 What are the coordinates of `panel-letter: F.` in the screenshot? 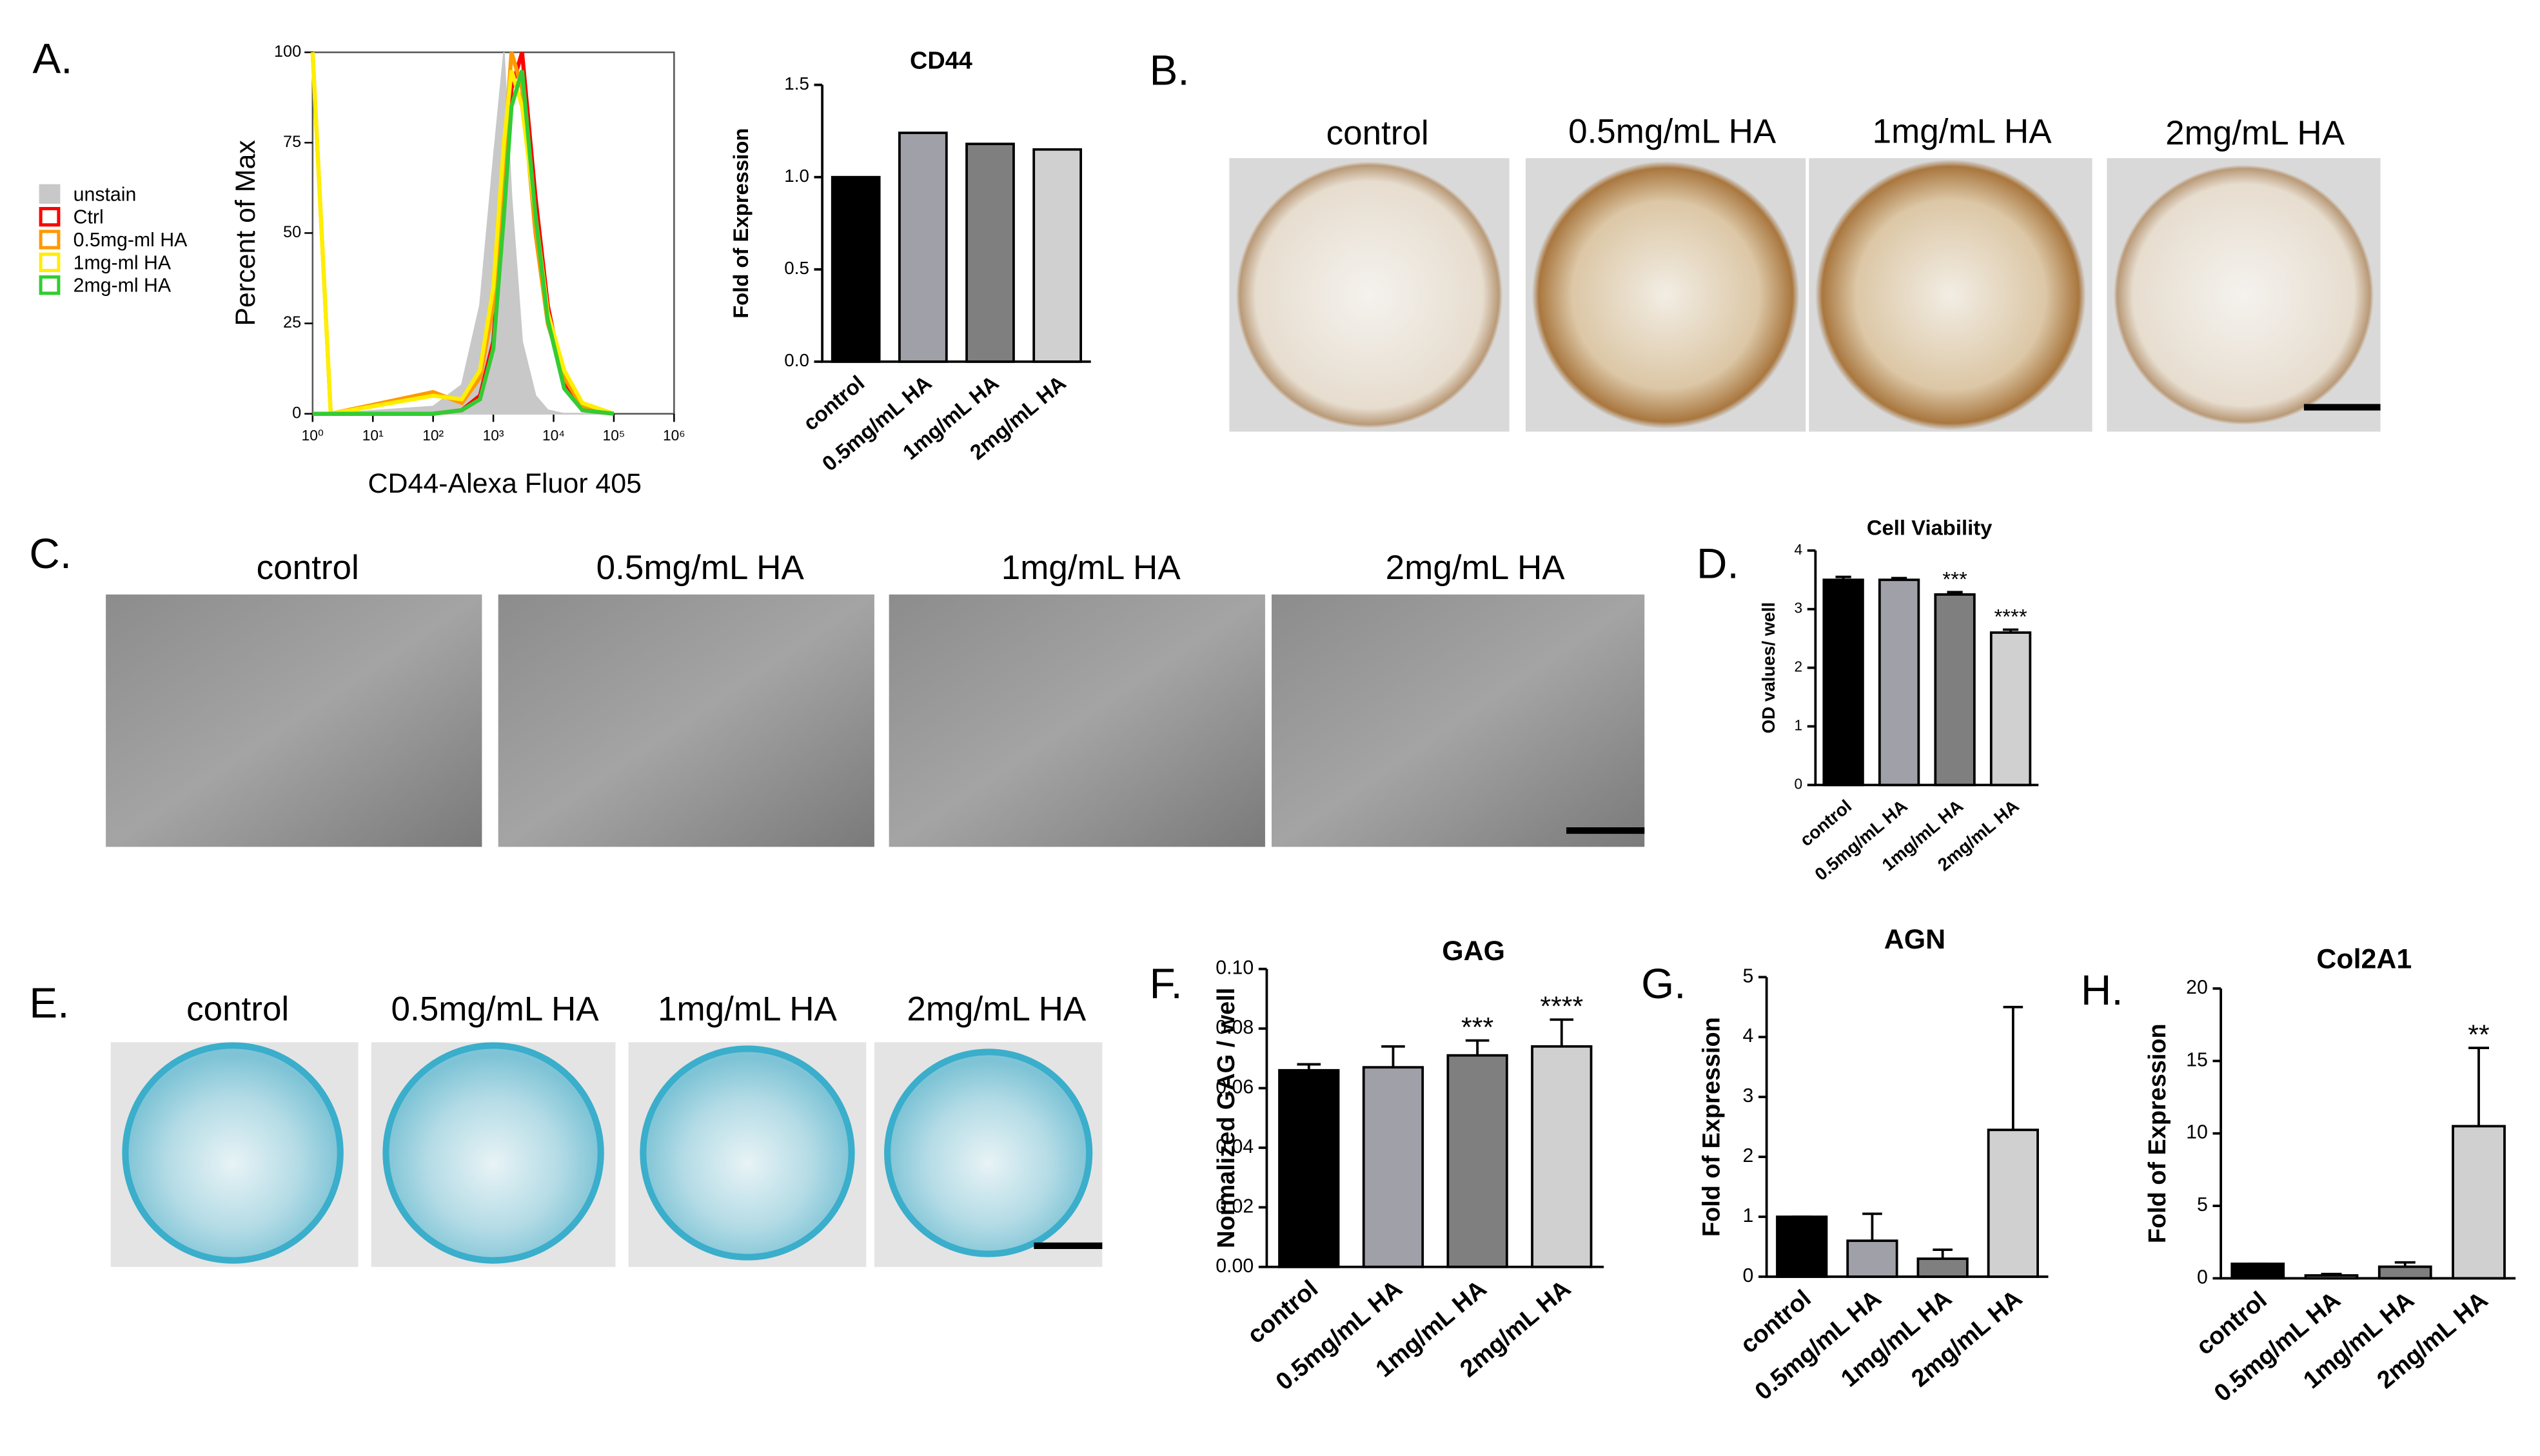 It's located at (1166, 983).